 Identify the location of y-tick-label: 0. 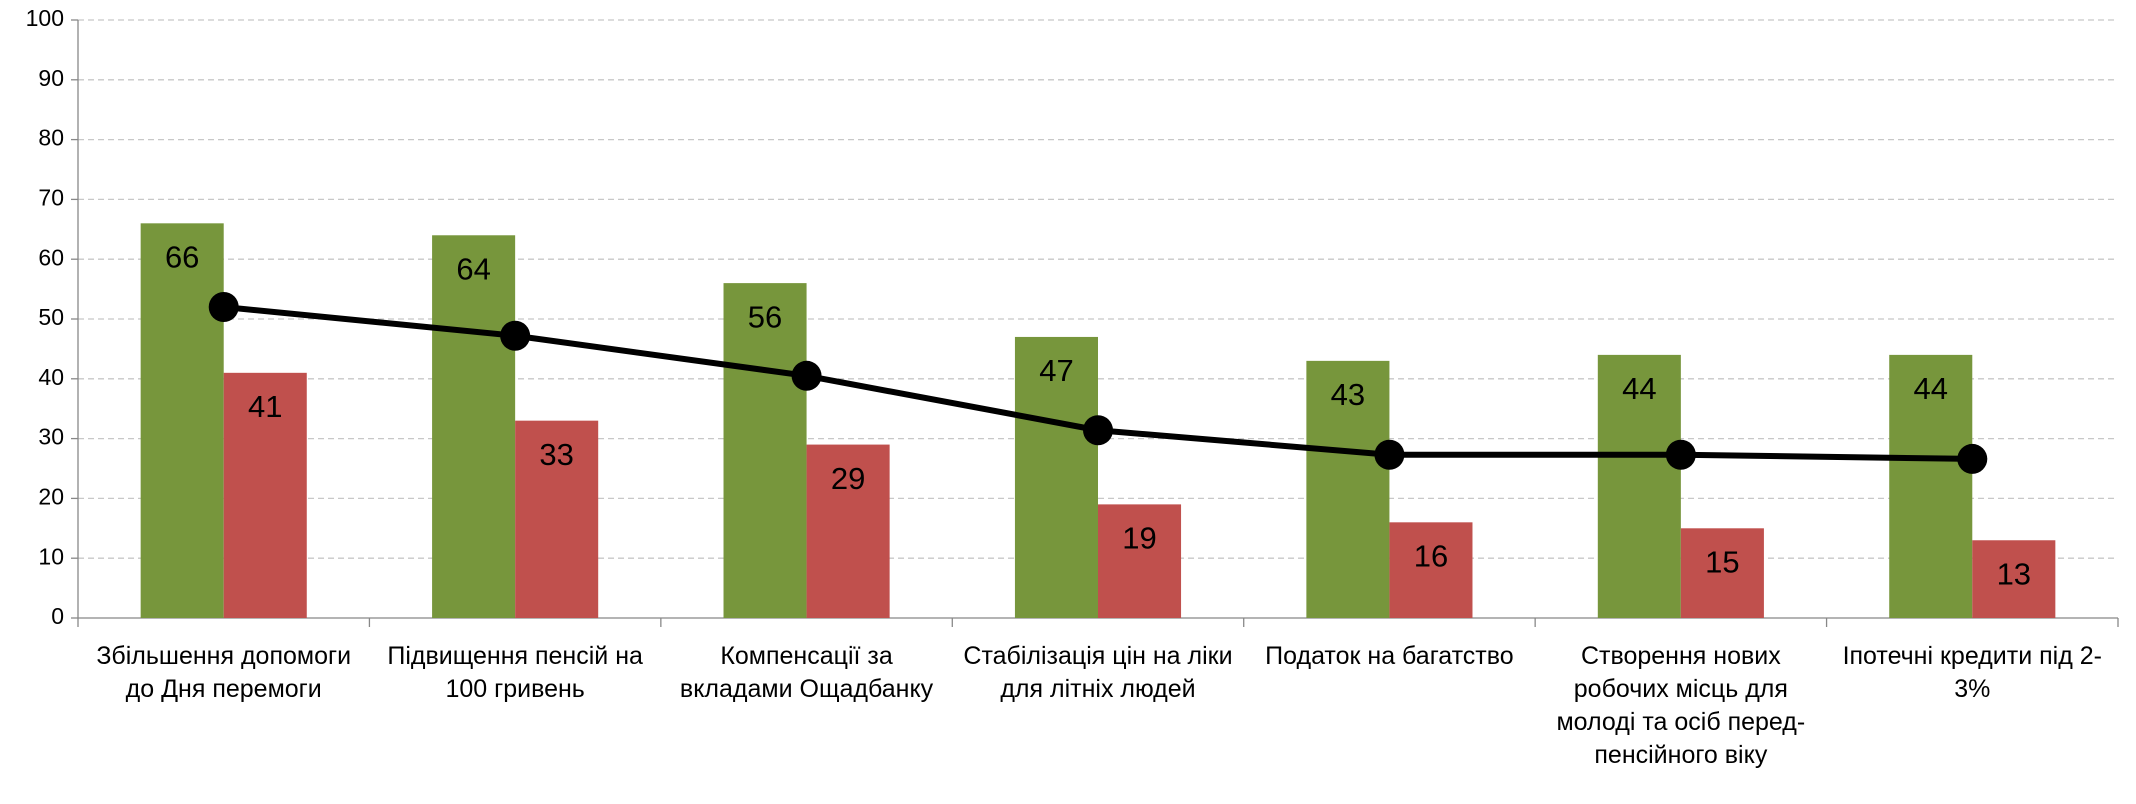
(57, 616).